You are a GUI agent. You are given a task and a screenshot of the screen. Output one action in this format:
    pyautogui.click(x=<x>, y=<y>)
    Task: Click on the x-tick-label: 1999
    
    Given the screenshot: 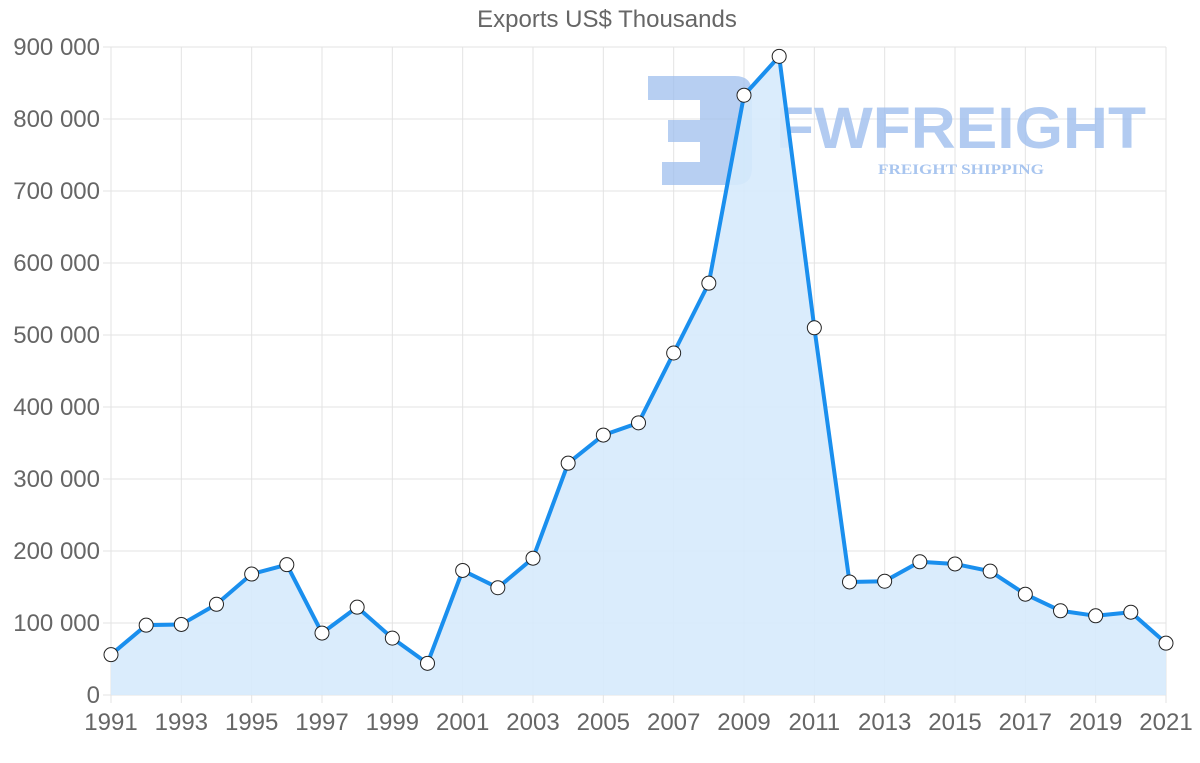 What is the action you would take?
    pyautogui.click(x=392, y=722)
    